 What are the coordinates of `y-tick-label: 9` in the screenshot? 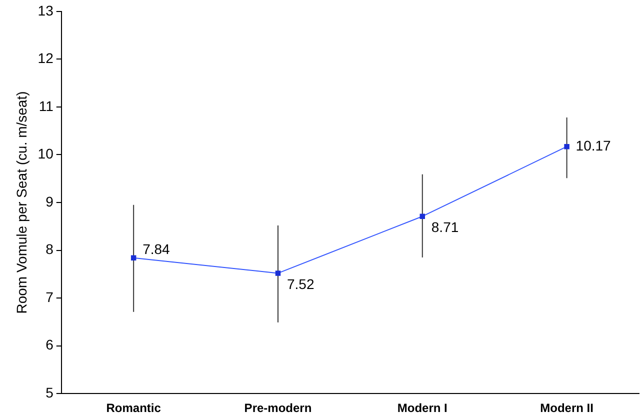 It's located at (50, 201).